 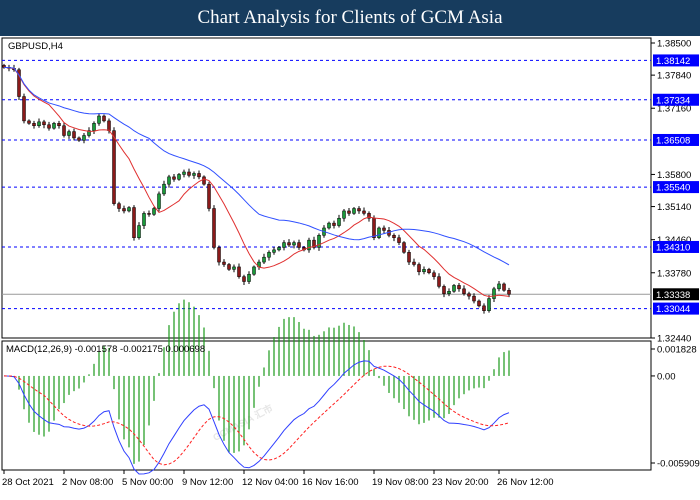 What do you see at coordinates (673, 61) in the screenshot?
I see `level-label: 1.38142` at bounding box center [673, 61].